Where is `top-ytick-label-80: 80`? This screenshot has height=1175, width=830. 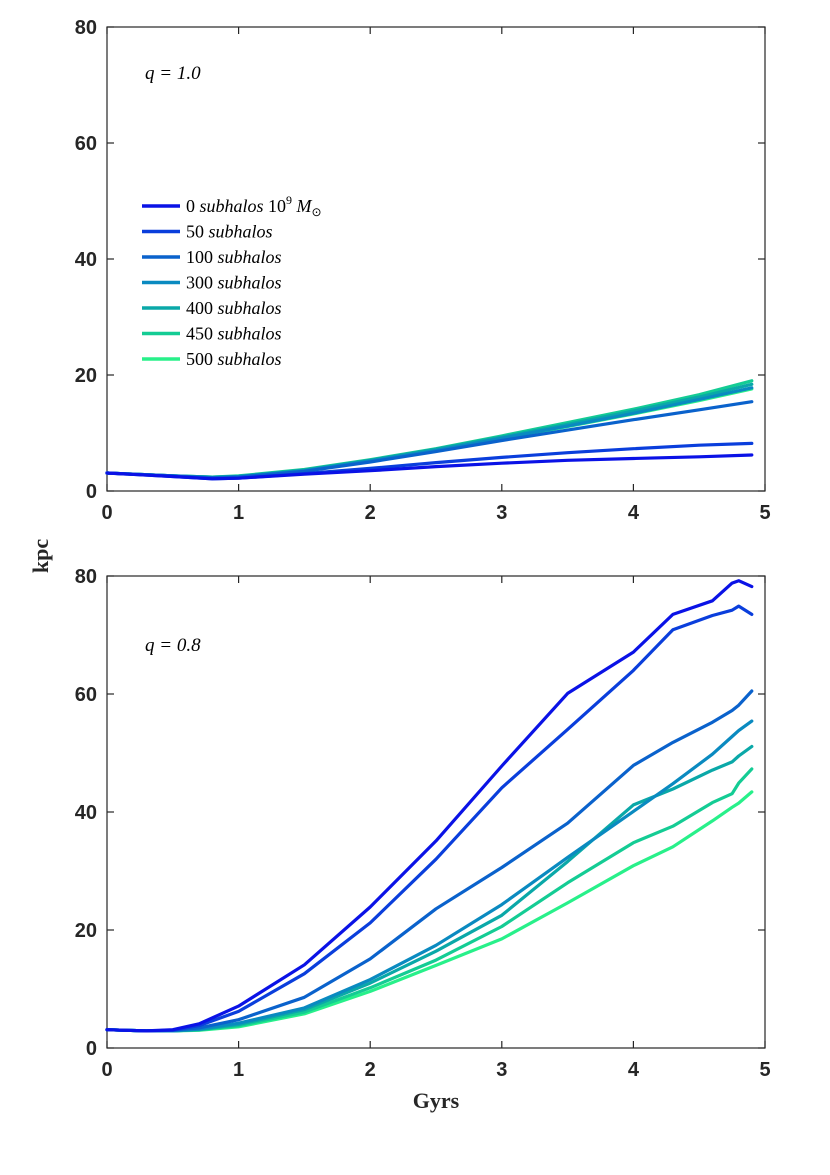
top-ytick-label-80: 80 is located at coordinates (86, 28).